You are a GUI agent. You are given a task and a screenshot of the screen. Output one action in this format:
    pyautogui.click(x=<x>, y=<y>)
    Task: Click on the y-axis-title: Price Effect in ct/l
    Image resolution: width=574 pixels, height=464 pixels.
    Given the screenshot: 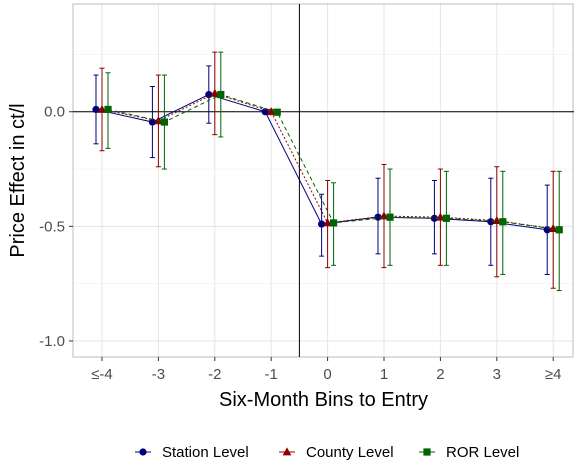 What is the action you would take?
    pyautogui.click(x=18, y=180)
    